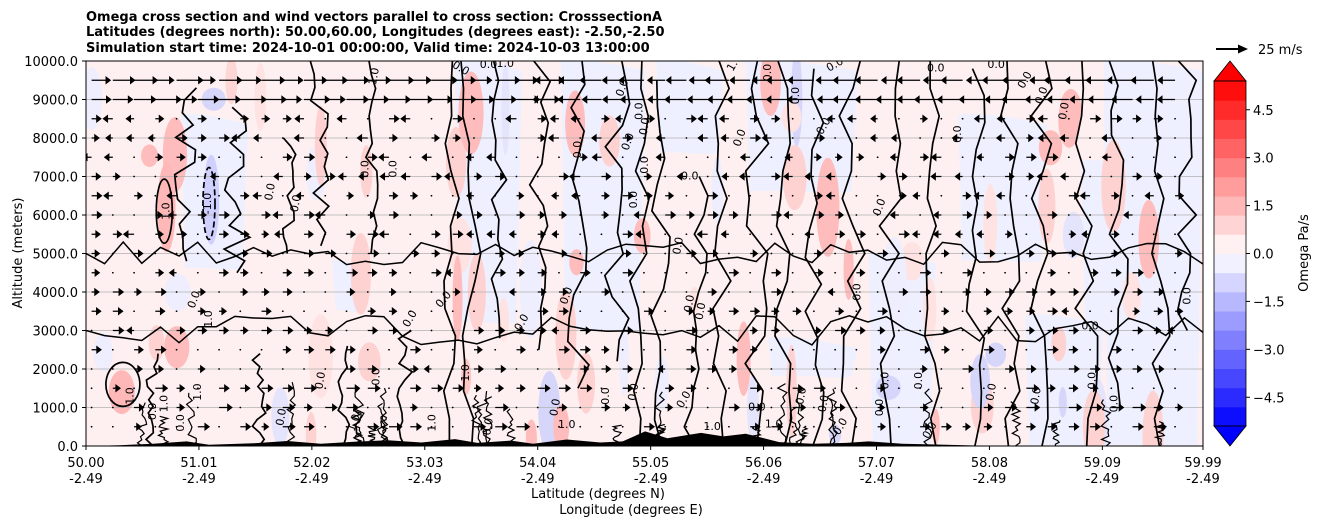  What do you see at coordinates (764, 479) in the screenshot?
I see `x-tick-label-longitude: -2.49` at bounding box center [764, 479].